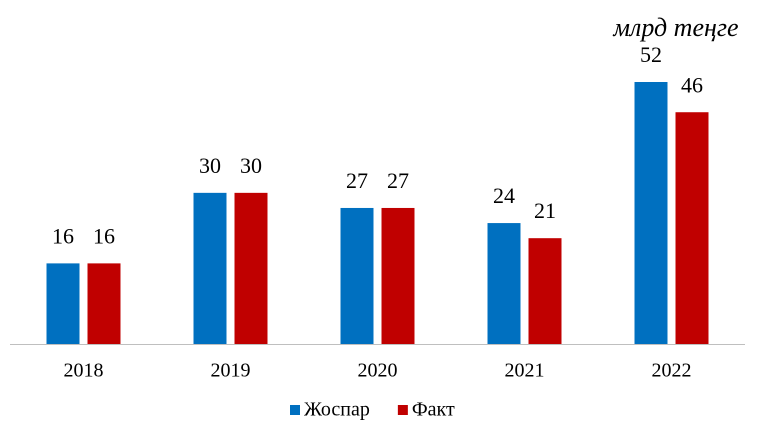  What do you see at coordinates (504, 195) in the screenshot?
I see `data-label: 24` at bounding box center [504, 195].